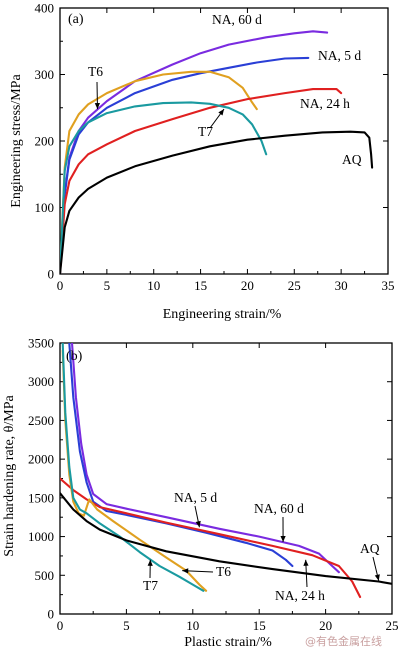 This screenshot has width=400, height=650. I want to click on y-tick-label: 100, so click(45, 207).